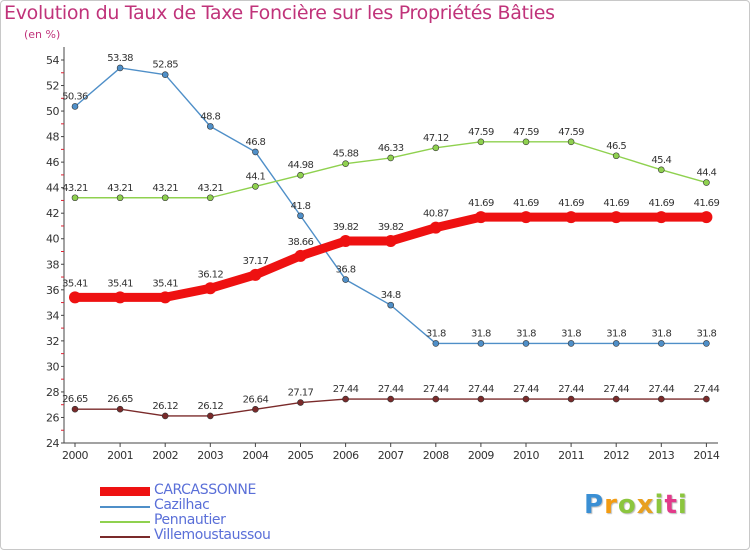 The height and width of the screenshot is (550, 750). What do you see at coordinates (52, 137) in the screenshot?
I see `y-tick-label: 48` at bounding box center [52, 137].